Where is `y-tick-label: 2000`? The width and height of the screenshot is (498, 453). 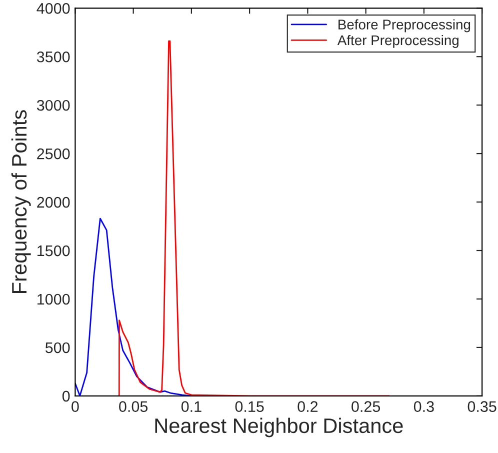 y-tick-label: 2000 is located at coordinates (53, 202).